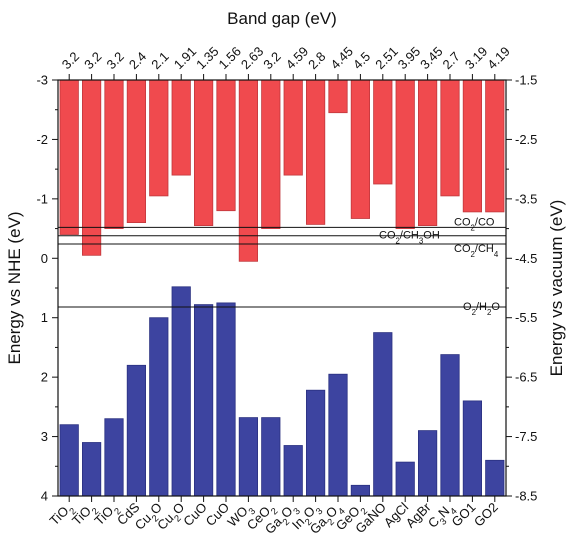  Describe the element at coordinates (92, 60) in the screenshot. I see `band-gap-label-2: 3.2` at that location.